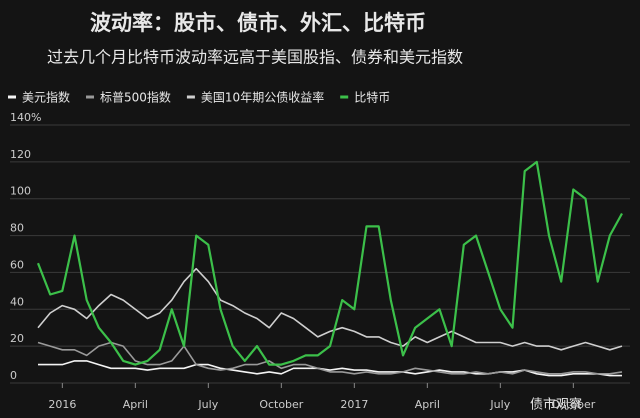  I want to click on y-tick-label: 40, so click(17, 301).